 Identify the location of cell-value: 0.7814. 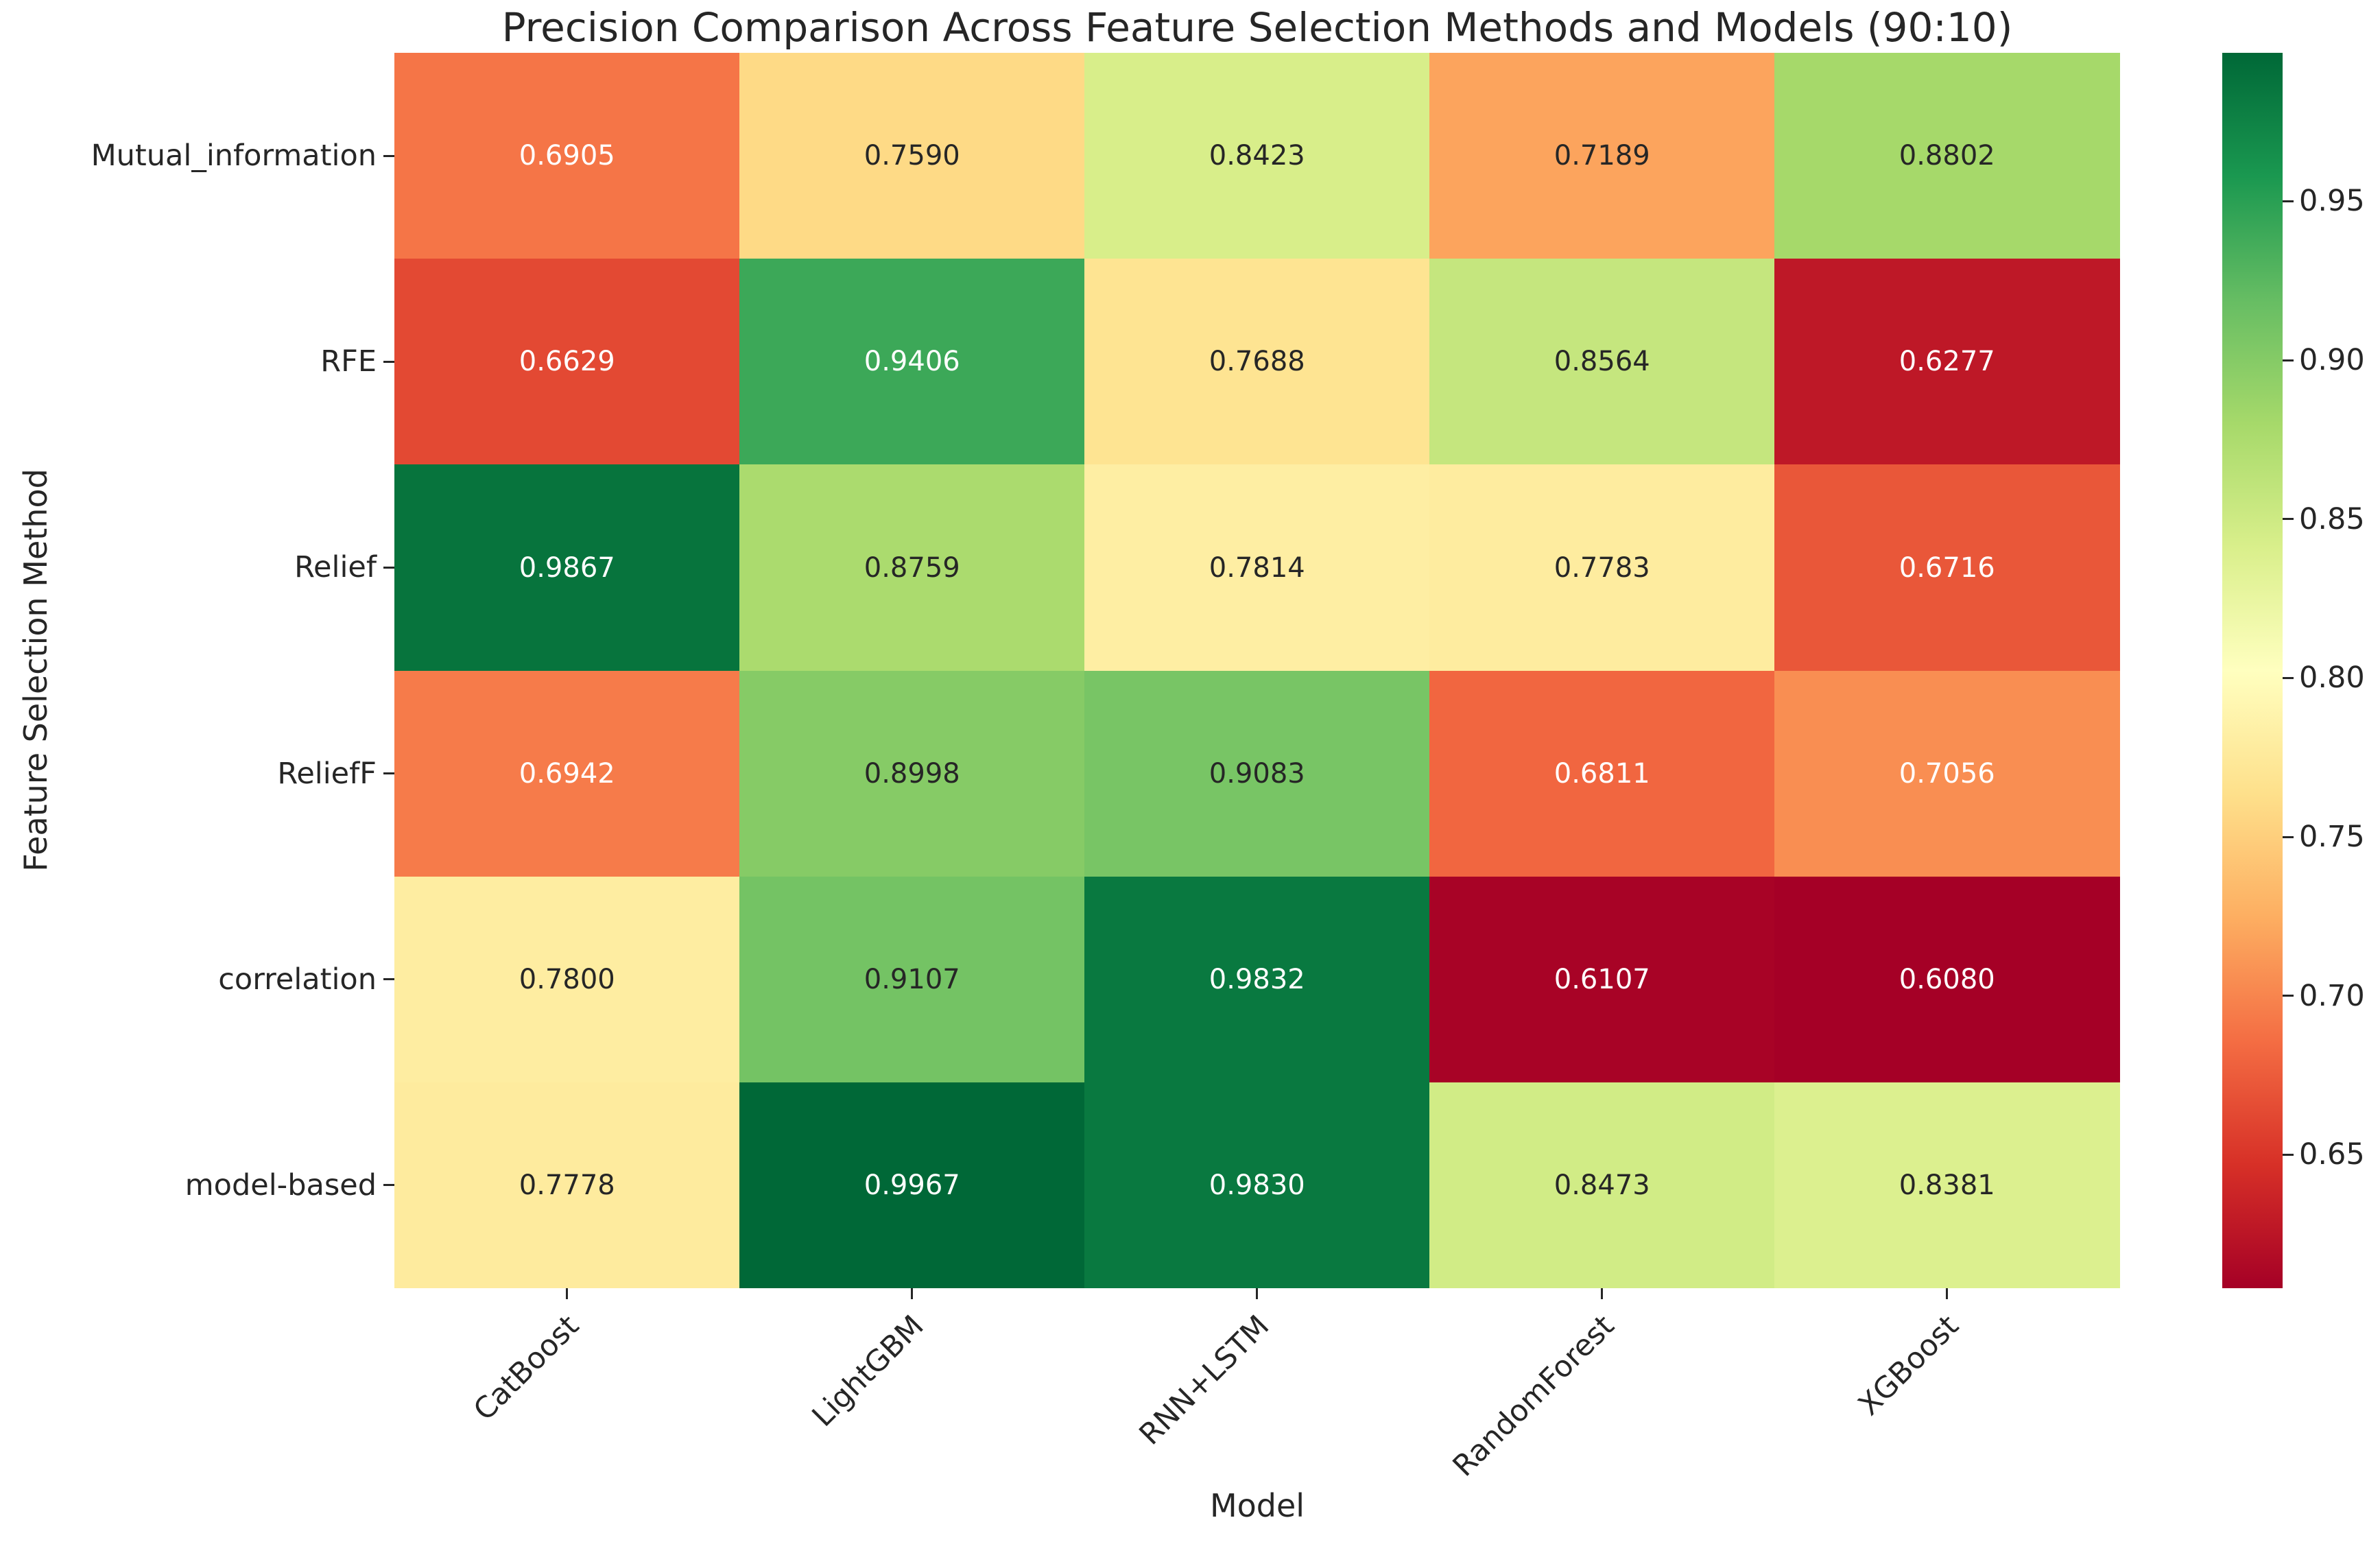
(1257, 567).